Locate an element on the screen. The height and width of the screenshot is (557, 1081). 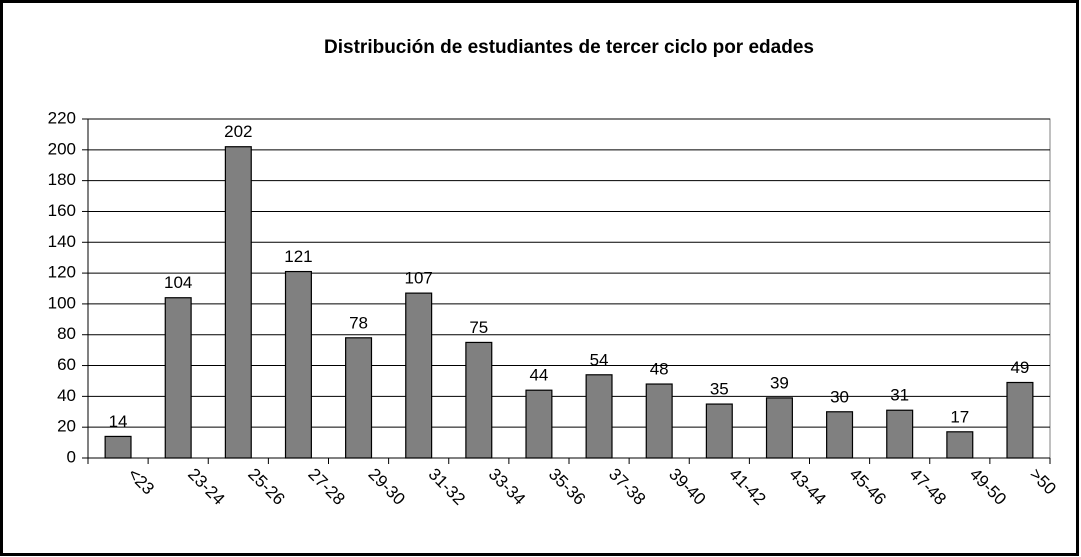
data-label: 202 is located at coordinates (238, 131).